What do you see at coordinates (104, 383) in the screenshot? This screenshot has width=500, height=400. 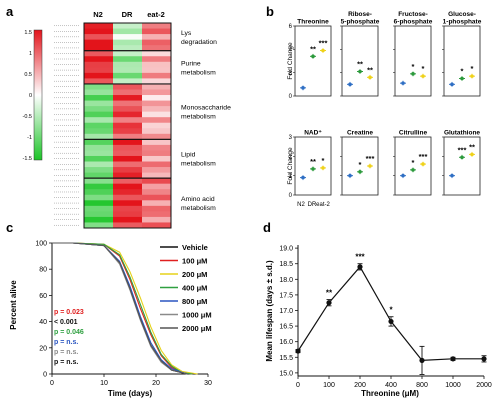 I see `survival-xtick-label: 10` at bounding box center [104, 383].